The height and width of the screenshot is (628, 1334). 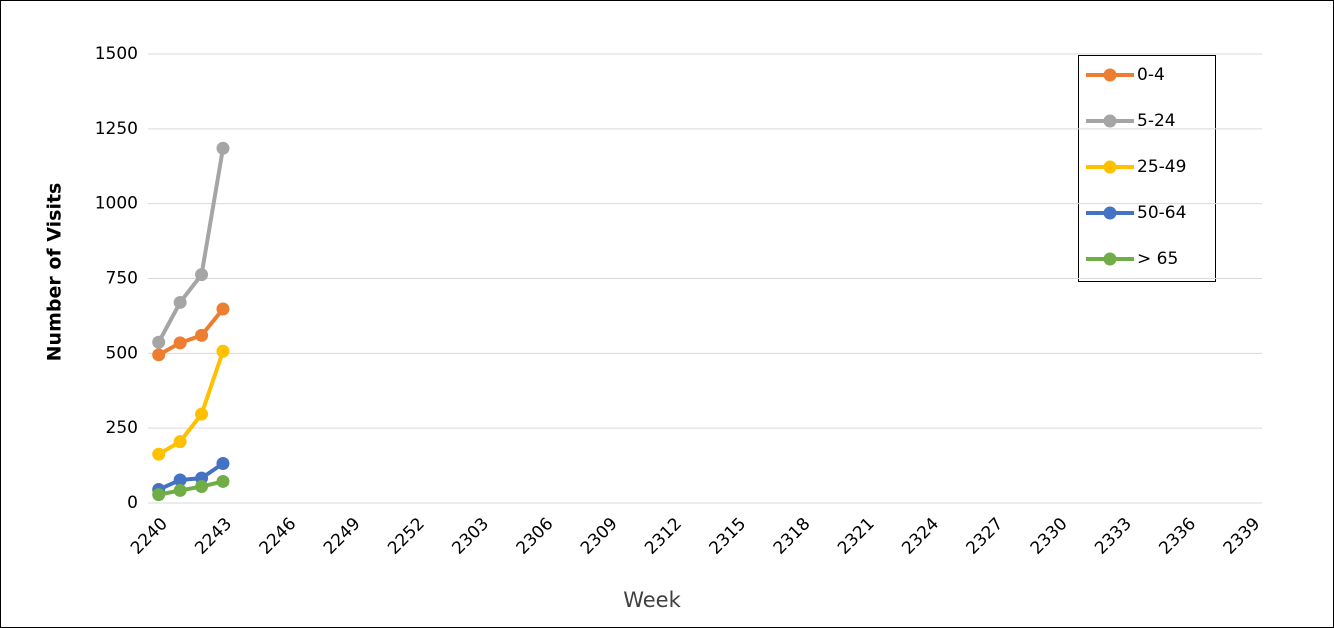 I want to click on y-tick-label: 1000, so click(x=116, y=204).